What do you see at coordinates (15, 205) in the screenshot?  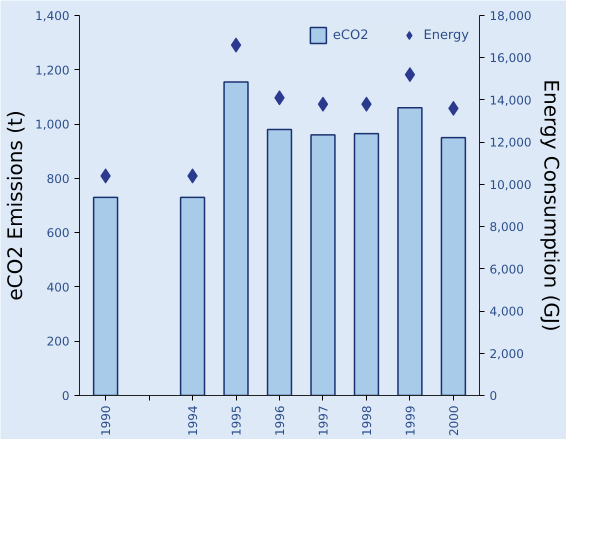 I see `y-axis-title: eCO2 Emissions (t)` at bounding box center [15, 205].